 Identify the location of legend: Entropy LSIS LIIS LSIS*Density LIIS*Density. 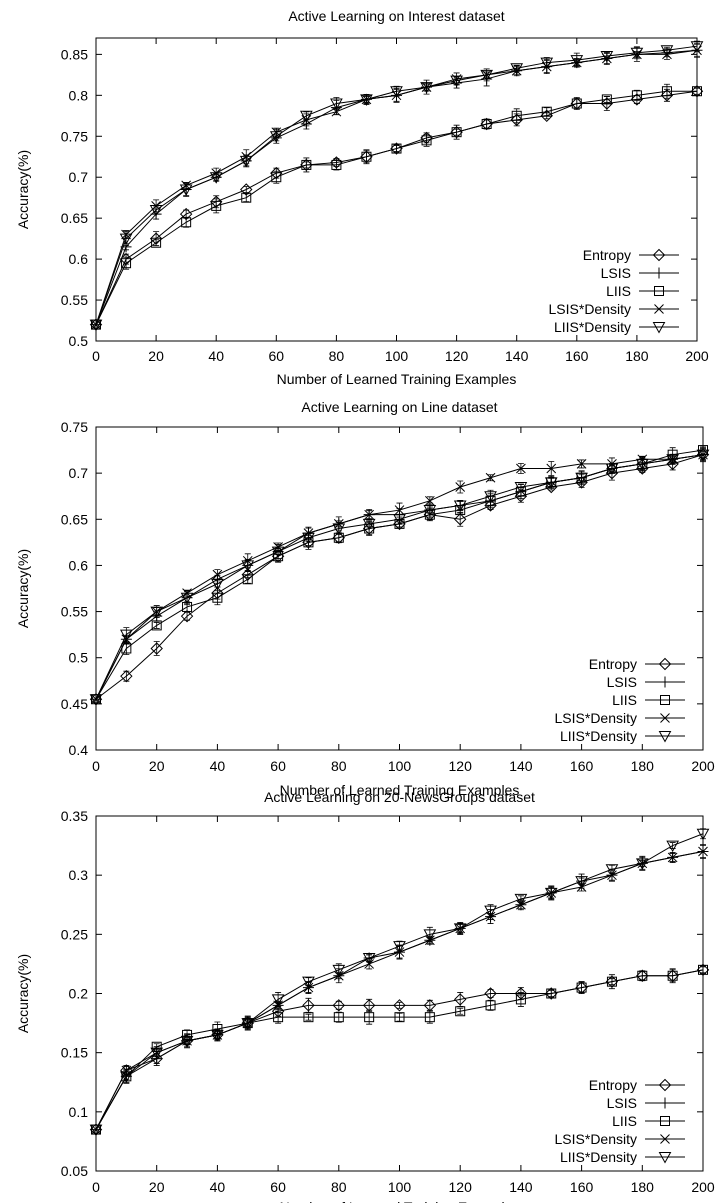
(620, 1121).